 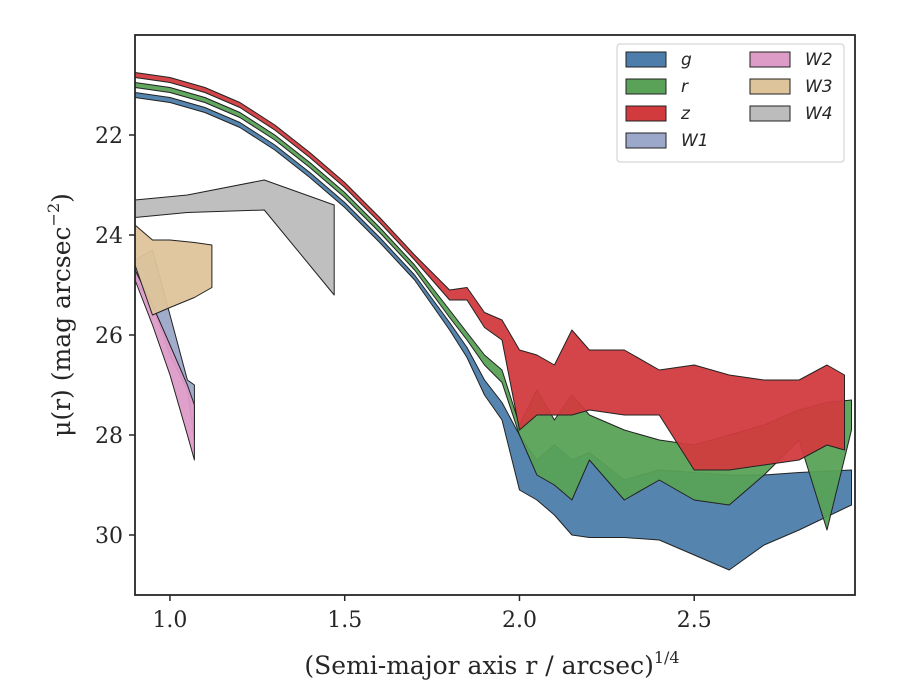 What do you see at coordinates (478, 665) in the screenshot?
I see `x-axis-label-main: (Semi-major axis r / arcsec)` at bounding box center [478, 665].